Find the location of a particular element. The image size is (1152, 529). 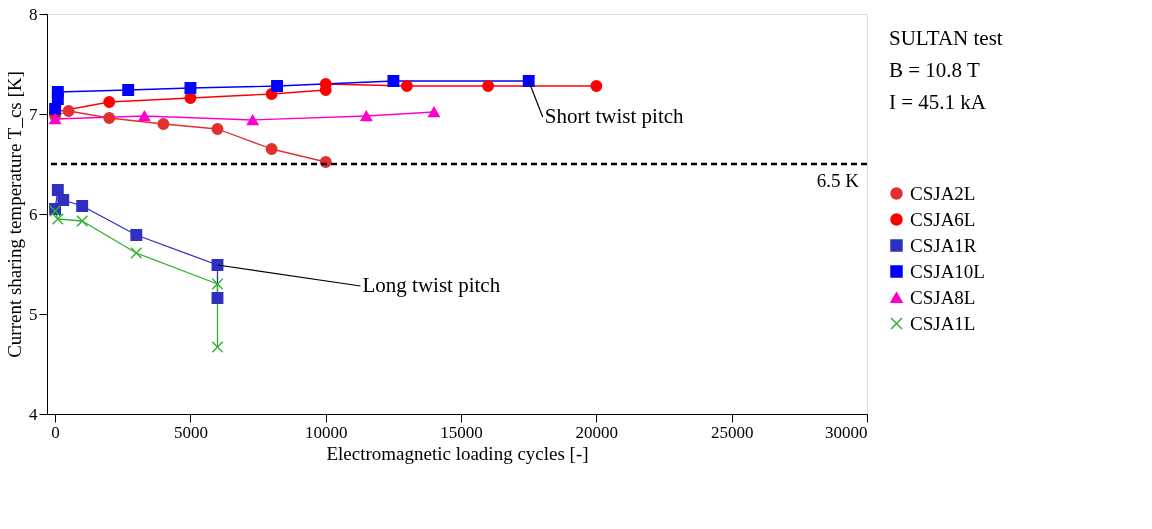

legend-label: CSJA1L is located at coordinates (943, 323).